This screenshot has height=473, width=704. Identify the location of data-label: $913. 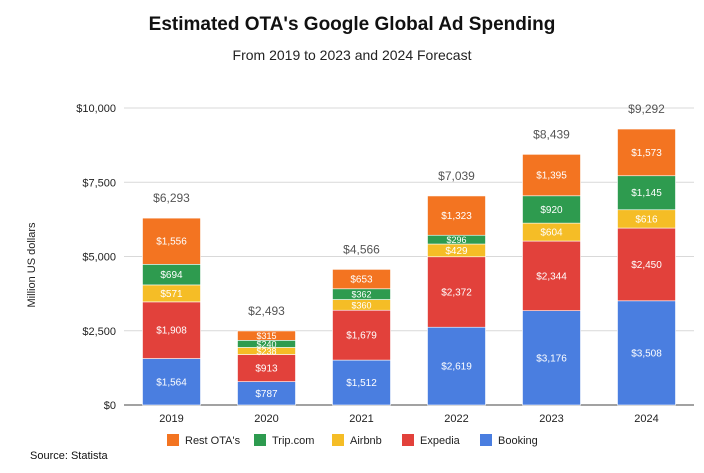
(266, 369).